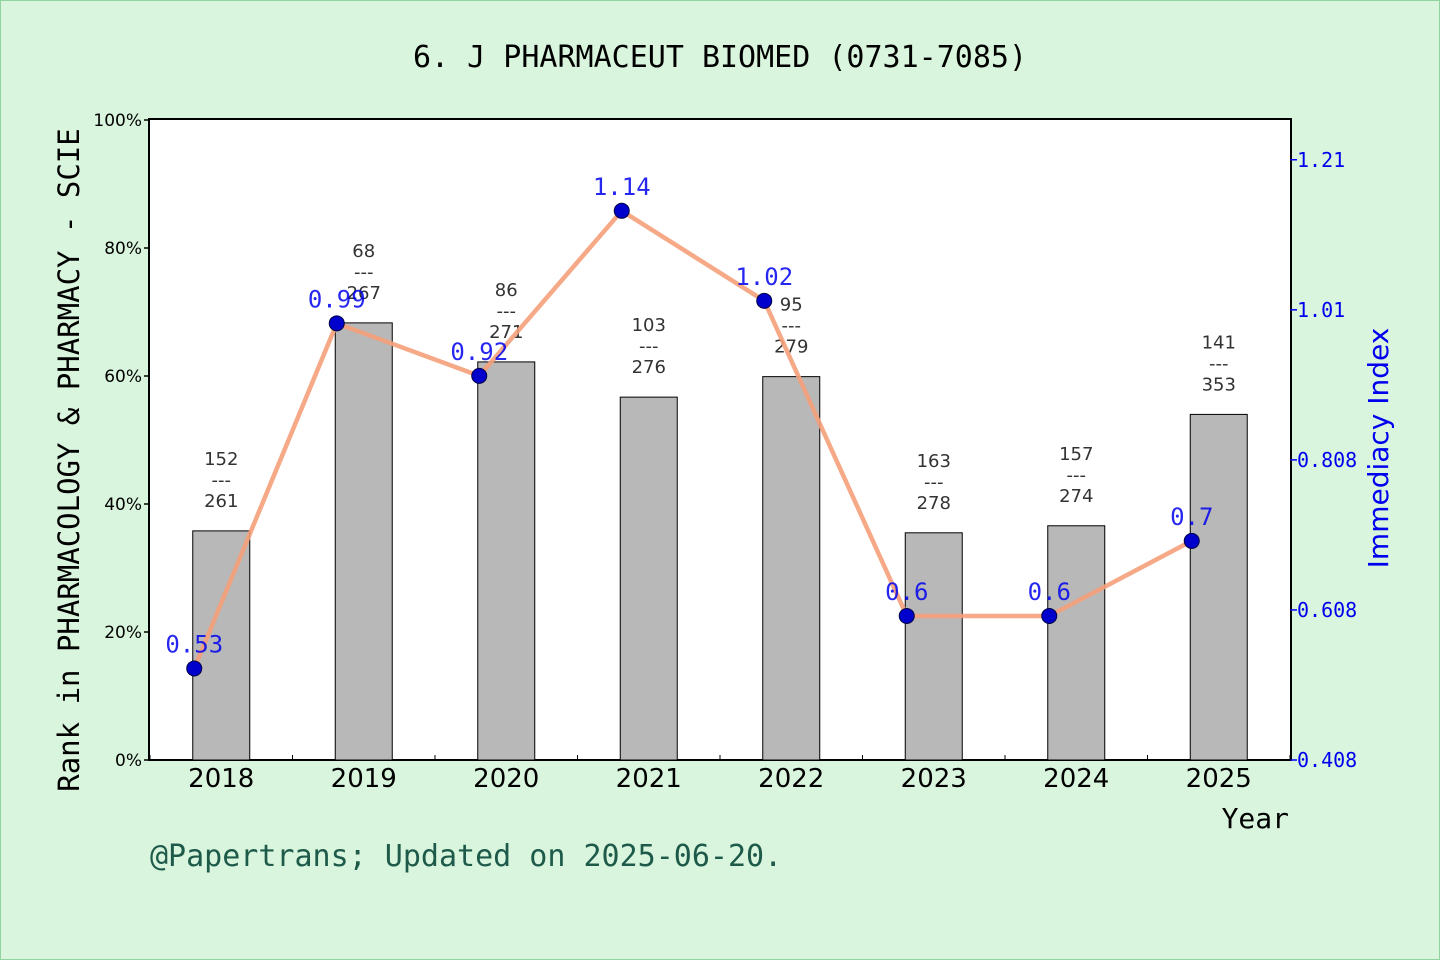 The width and height of the screenshot is (1440, 960). What do you see at coordinates (791, 305) in the screenshot?
I see `rank-label-rank: 95` at bounding box center [791, 305].